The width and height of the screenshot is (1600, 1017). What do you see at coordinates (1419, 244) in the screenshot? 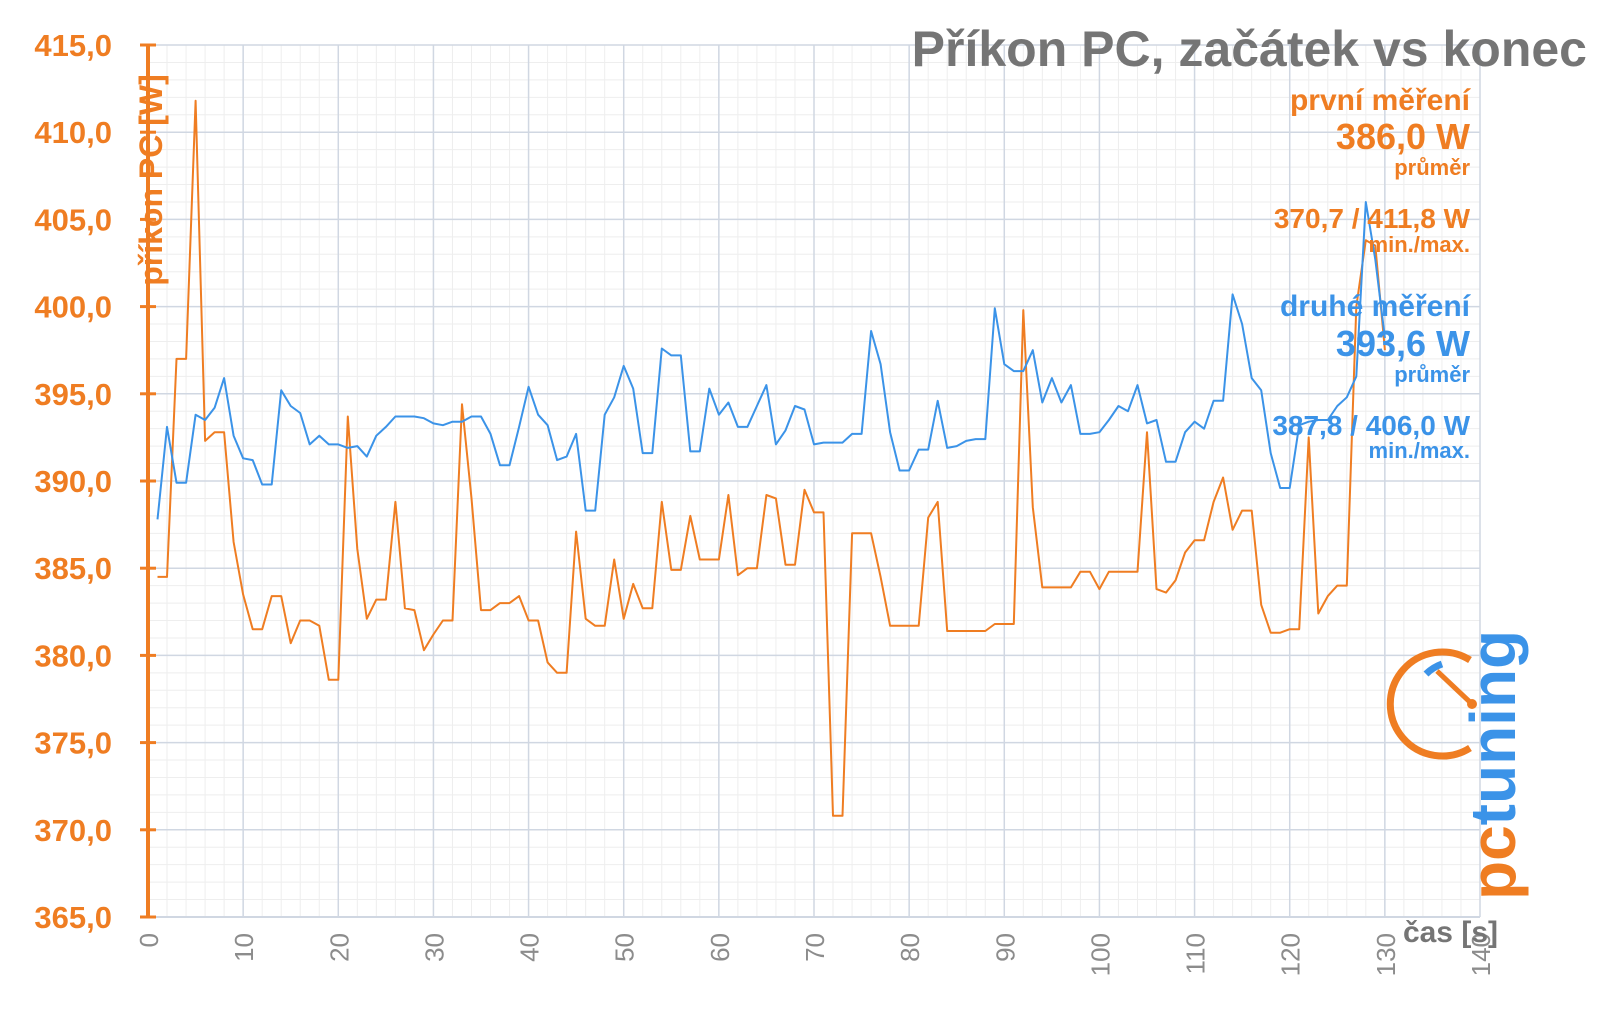
I see `first-minmax-label: min./max.` at bounding box center [1419, 244].